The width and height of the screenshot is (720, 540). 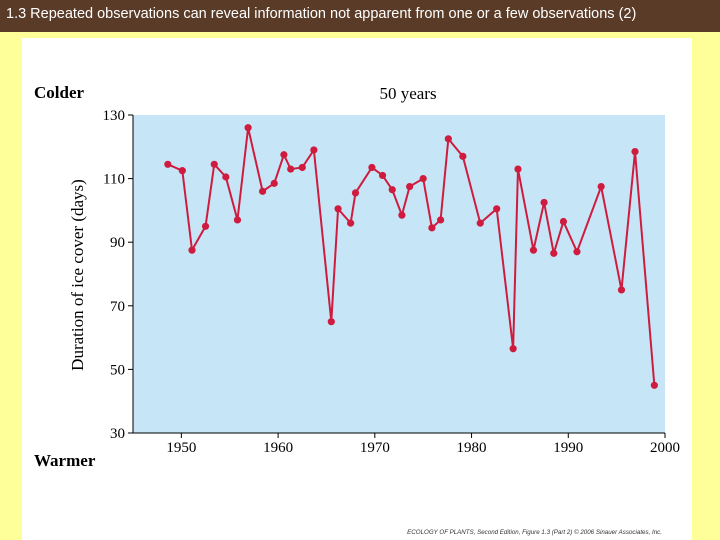 What do you see at coordinates (472, 448) in the screenshot?
I see `x-tick-label: 1980` at bounding box center [472, 448].